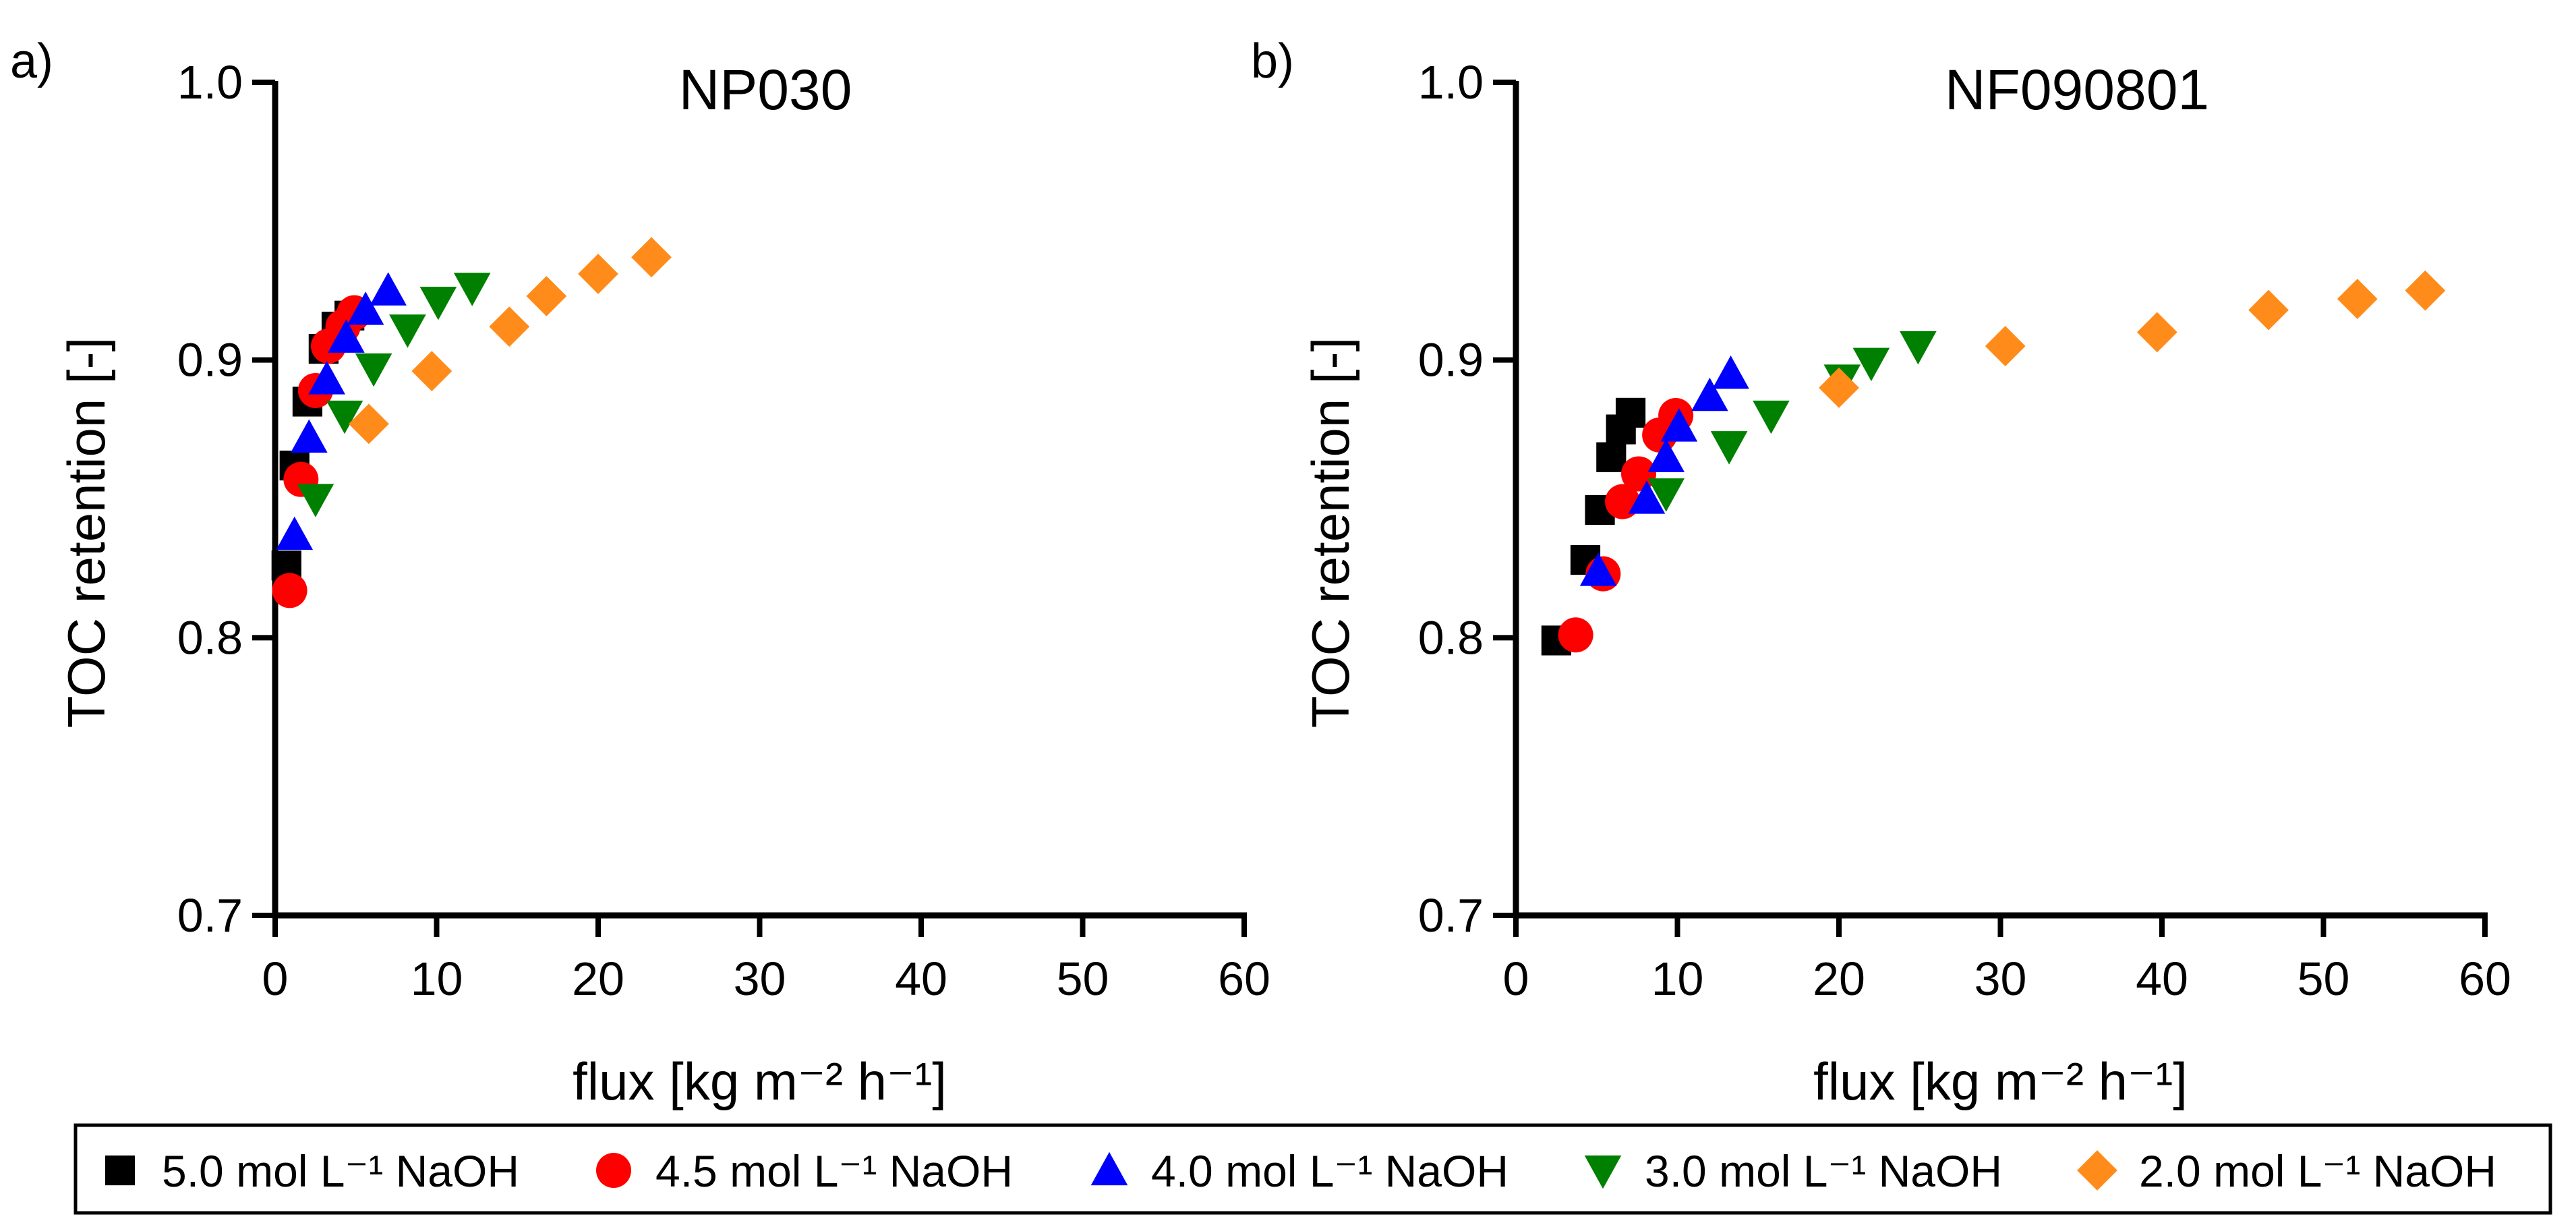  What do you see at coordinates (1603, 1172) in the screenshot?
I see `triangle-down-icon` at bounding box center [1603, 1172].